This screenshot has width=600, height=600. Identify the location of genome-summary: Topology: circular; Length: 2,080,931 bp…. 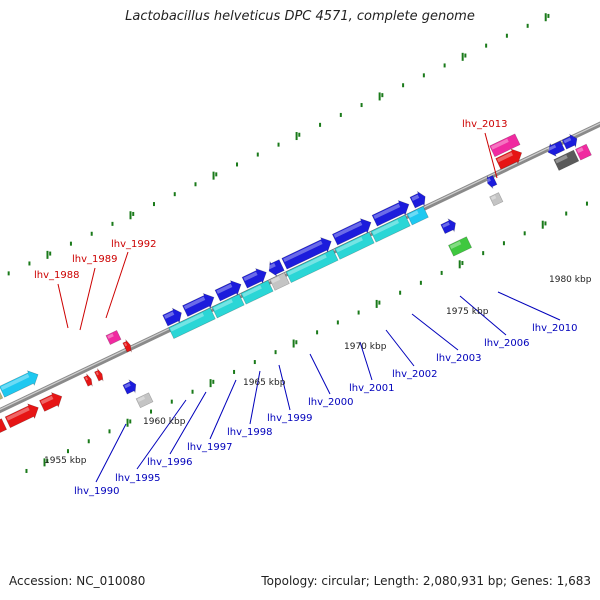
(426, 581).